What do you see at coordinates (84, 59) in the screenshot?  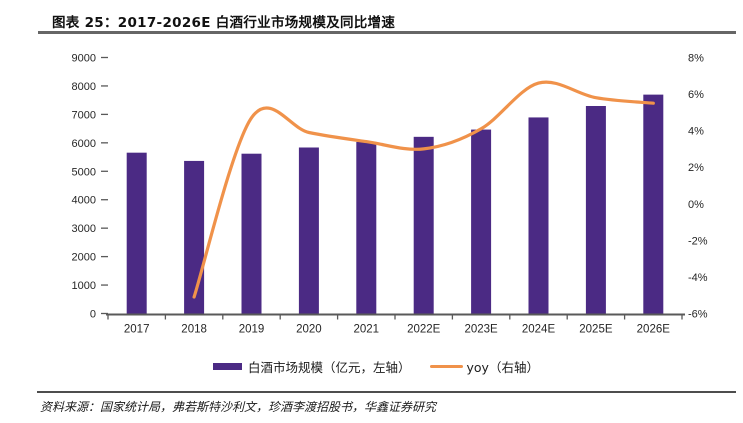 I see `left-axis-tick-label: 9000` at bounding box center [84, 59].